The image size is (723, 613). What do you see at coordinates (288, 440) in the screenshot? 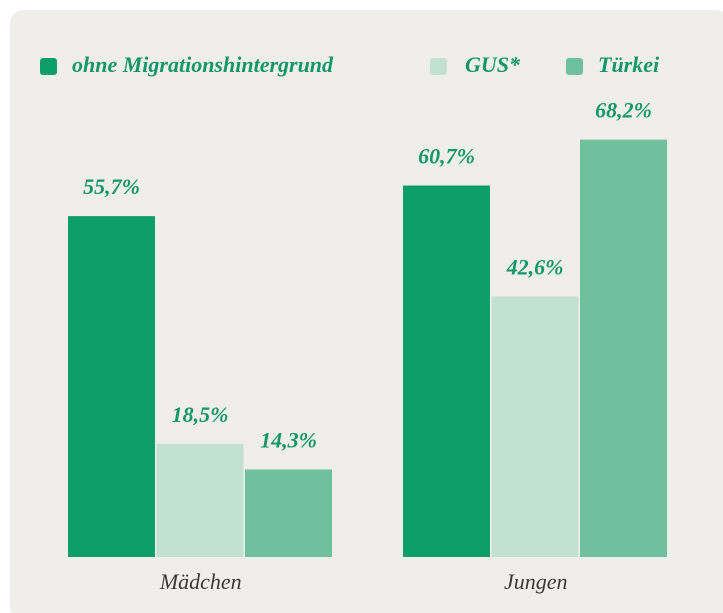
I see `value-label: 14,3%` at bounding box center [288, 440].